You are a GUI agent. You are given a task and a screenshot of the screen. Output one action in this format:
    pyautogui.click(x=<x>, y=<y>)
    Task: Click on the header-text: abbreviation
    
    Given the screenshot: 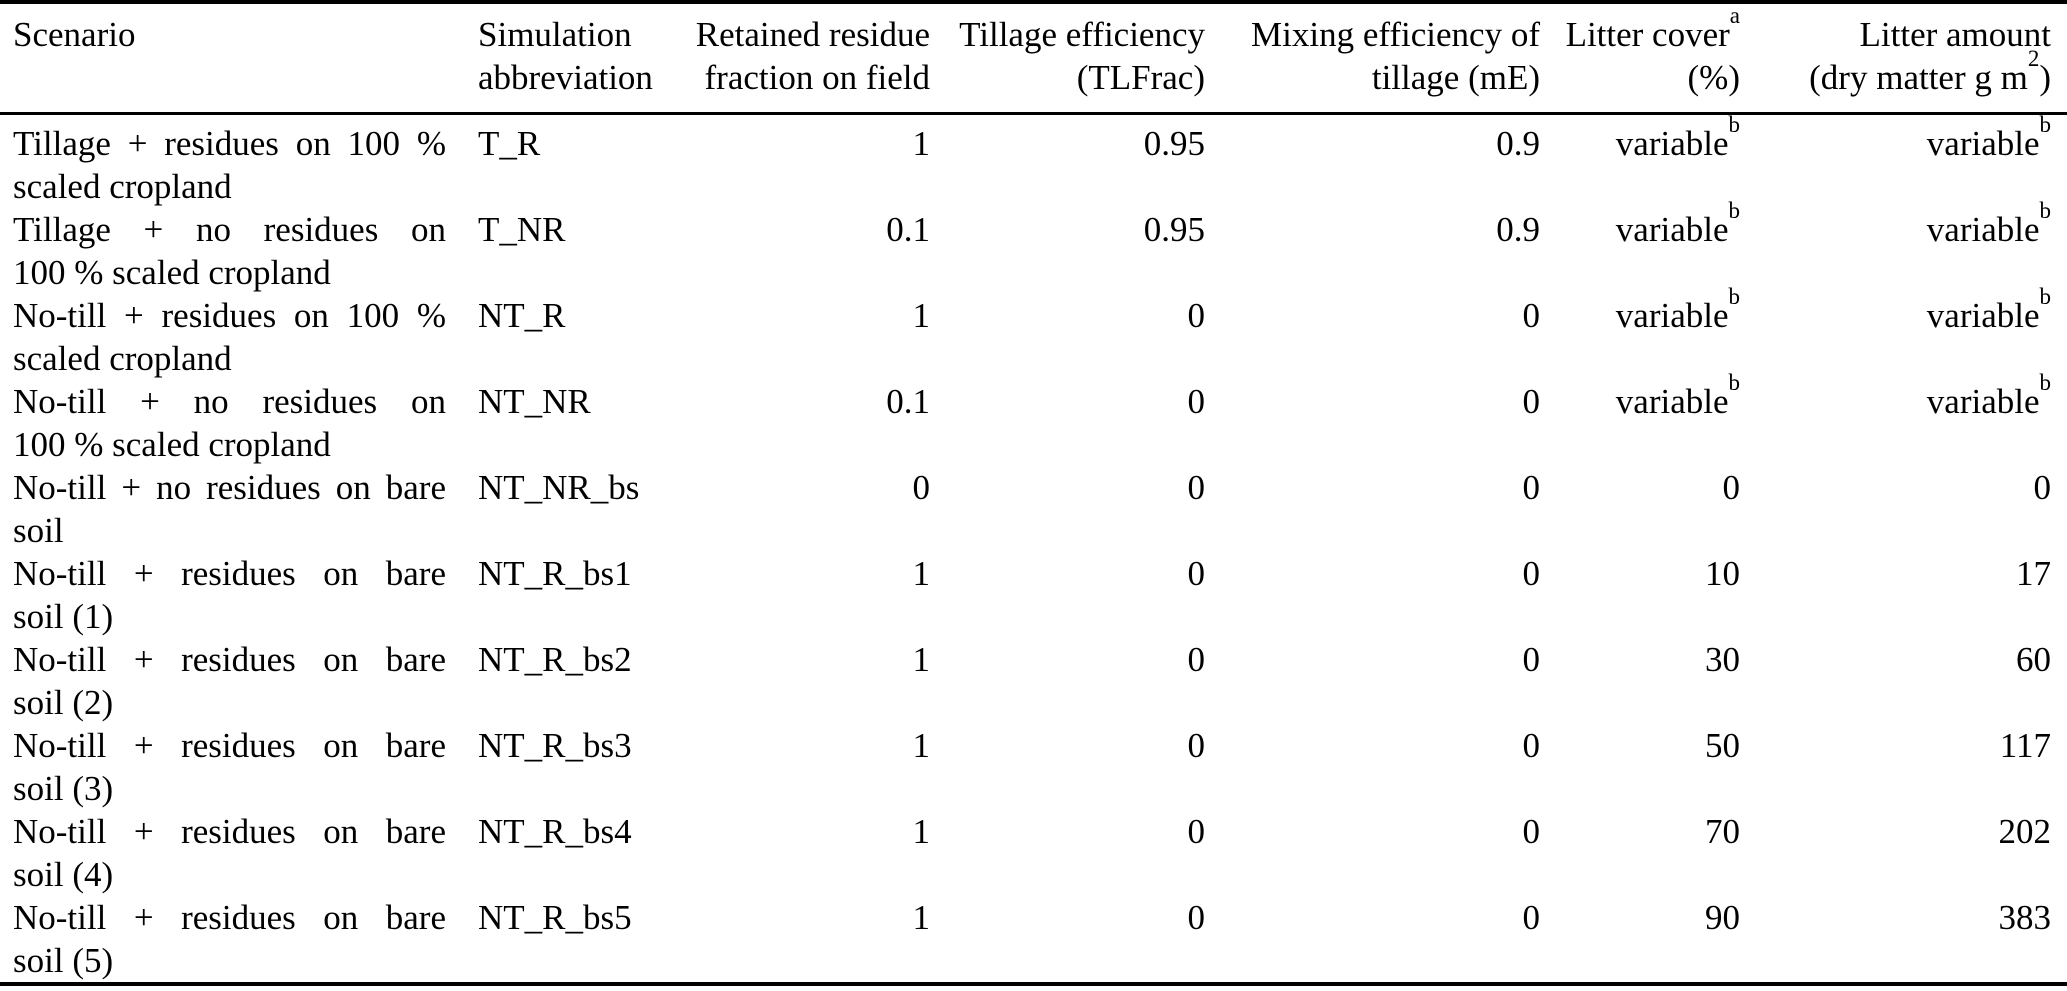 What is the action you would take?
    pyautogui.click(x=565, y=77)
    